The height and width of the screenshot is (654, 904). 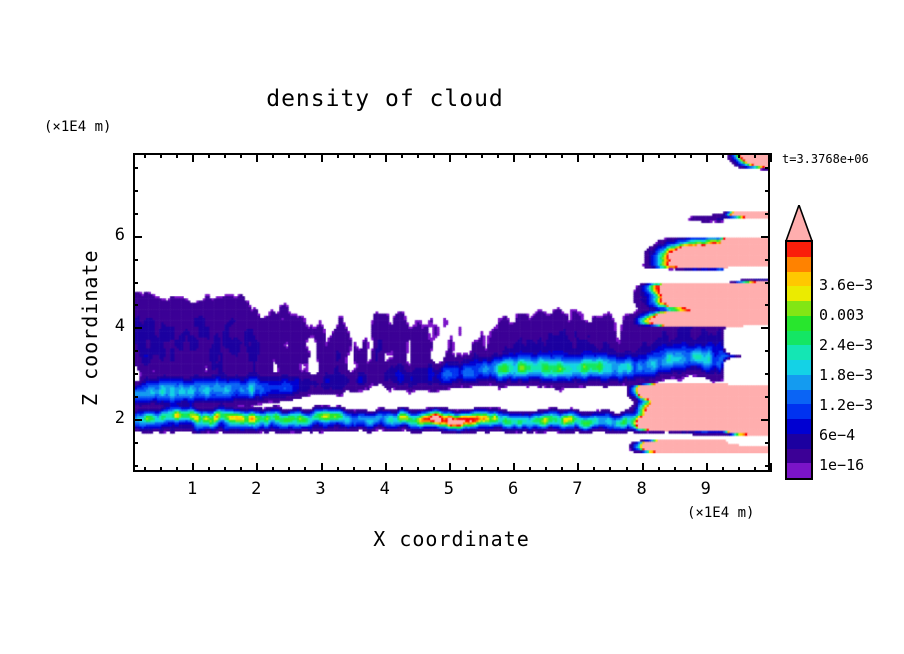 I want to click on colorbar-tick-label: 0.003, so click(x=842, y=315).